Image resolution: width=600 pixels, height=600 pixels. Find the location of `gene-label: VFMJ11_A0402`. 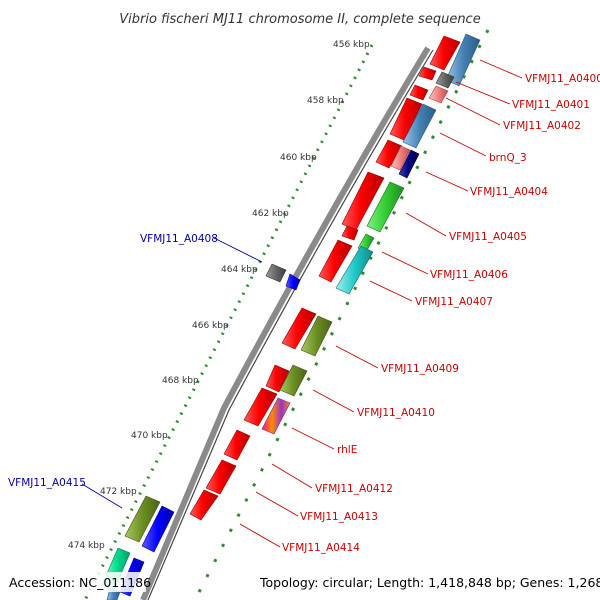

gene-label: VFMJ11_A0402 is located at coordinates (542, 126).